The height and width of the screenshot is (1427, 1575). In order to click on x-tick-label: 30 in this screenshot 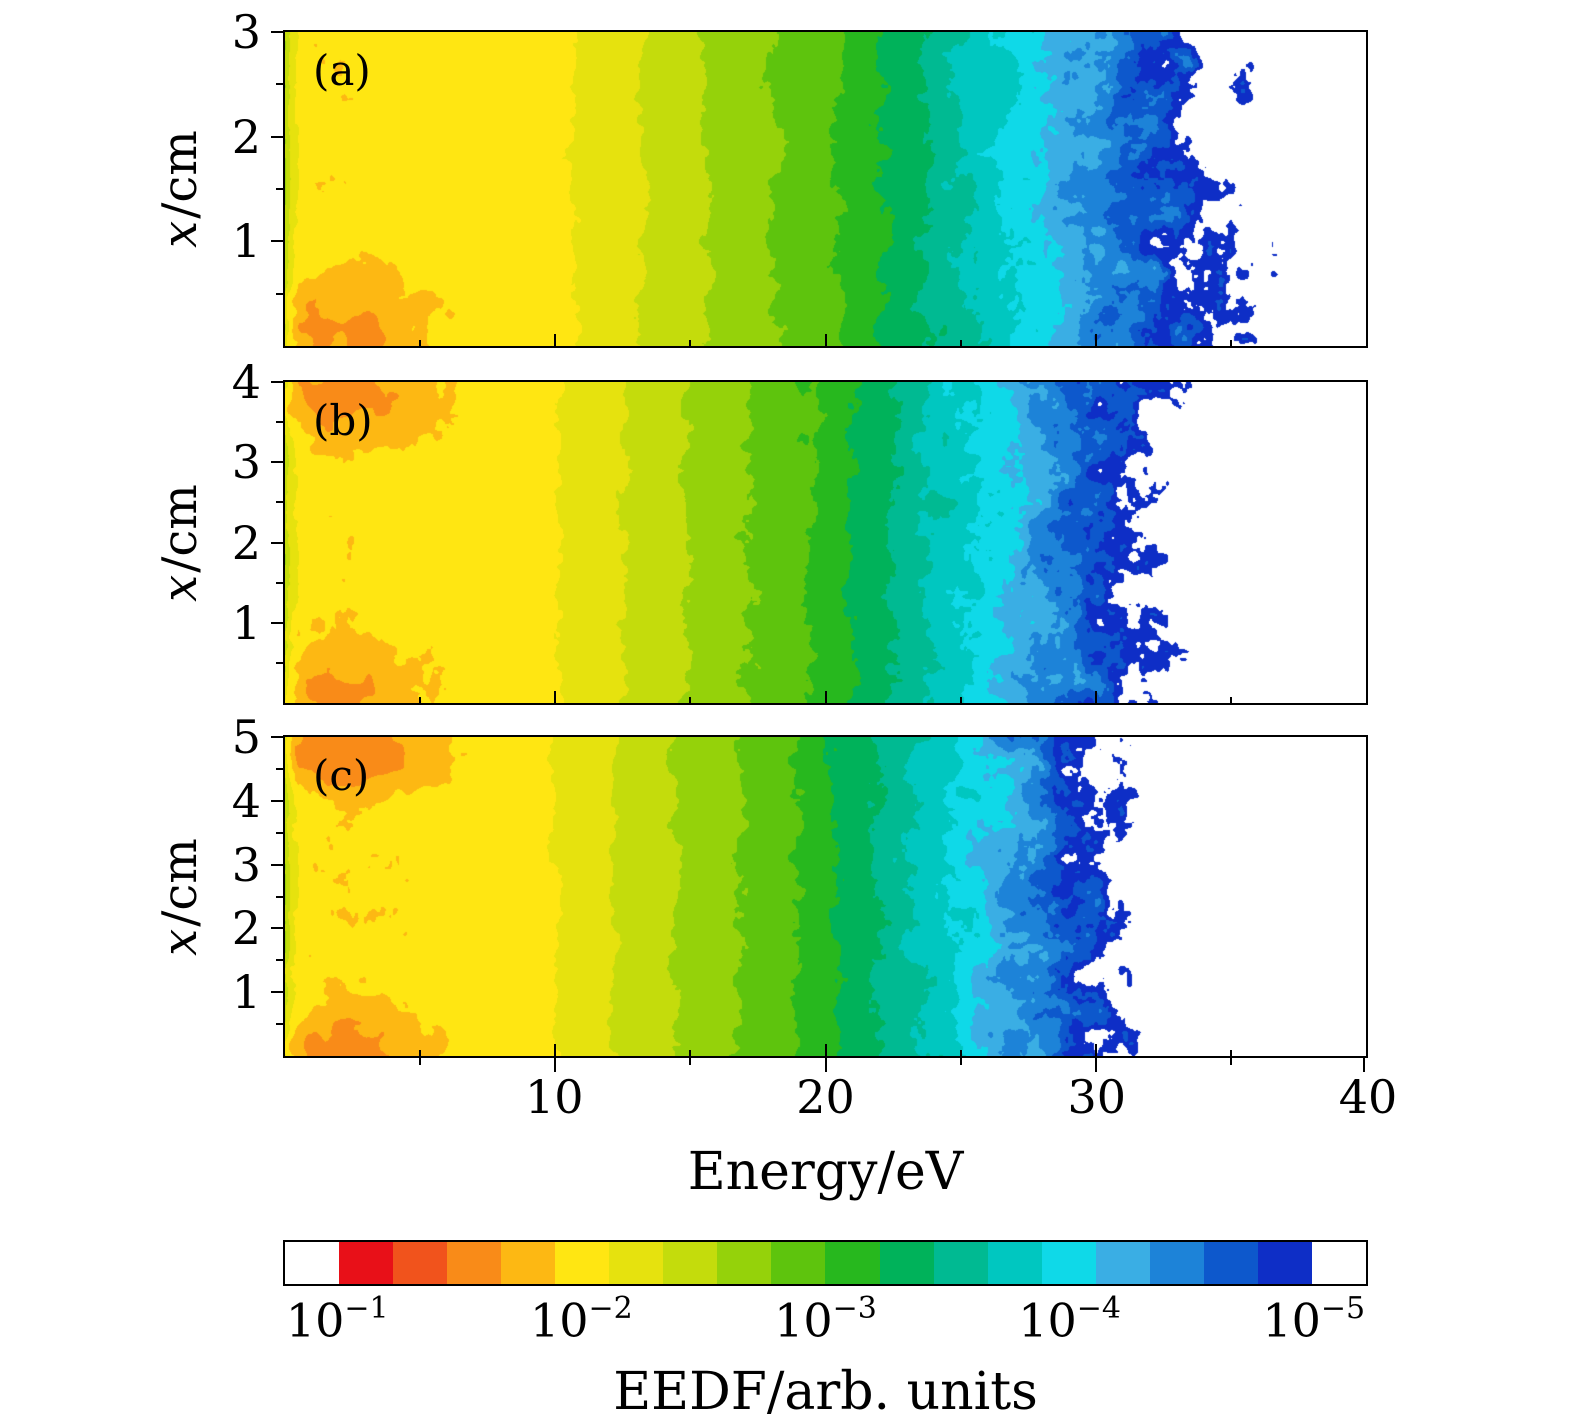, I will do `click(1097, 1097)`.